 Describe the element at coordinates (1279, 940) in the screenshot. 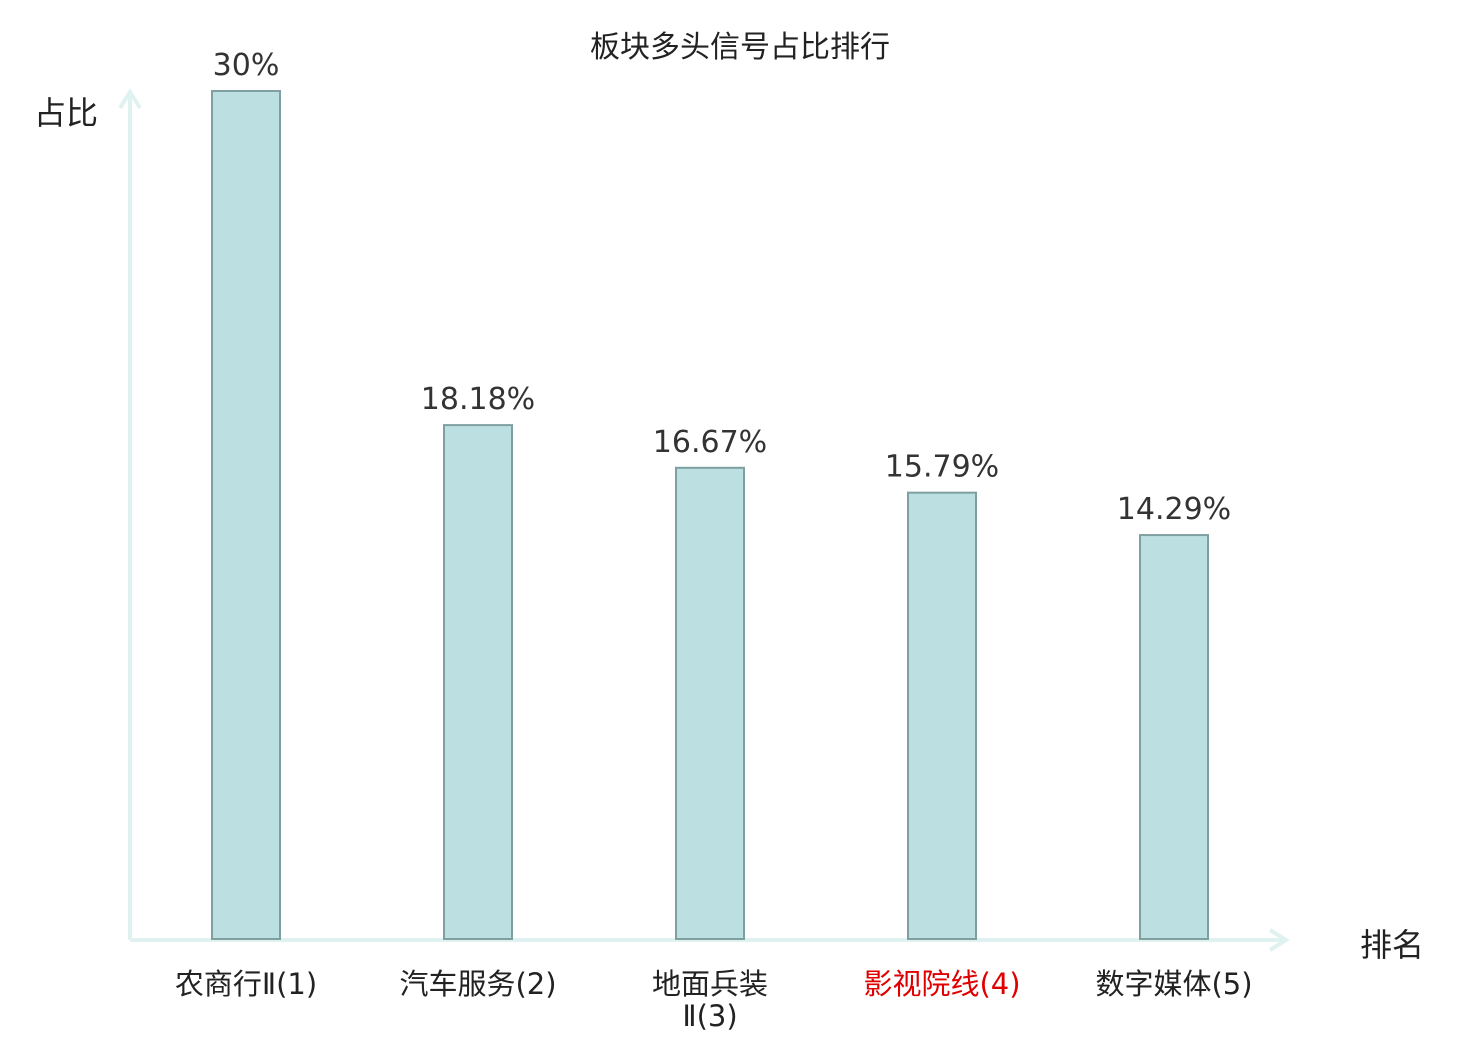

I see `x-axis-arrow` at that location.